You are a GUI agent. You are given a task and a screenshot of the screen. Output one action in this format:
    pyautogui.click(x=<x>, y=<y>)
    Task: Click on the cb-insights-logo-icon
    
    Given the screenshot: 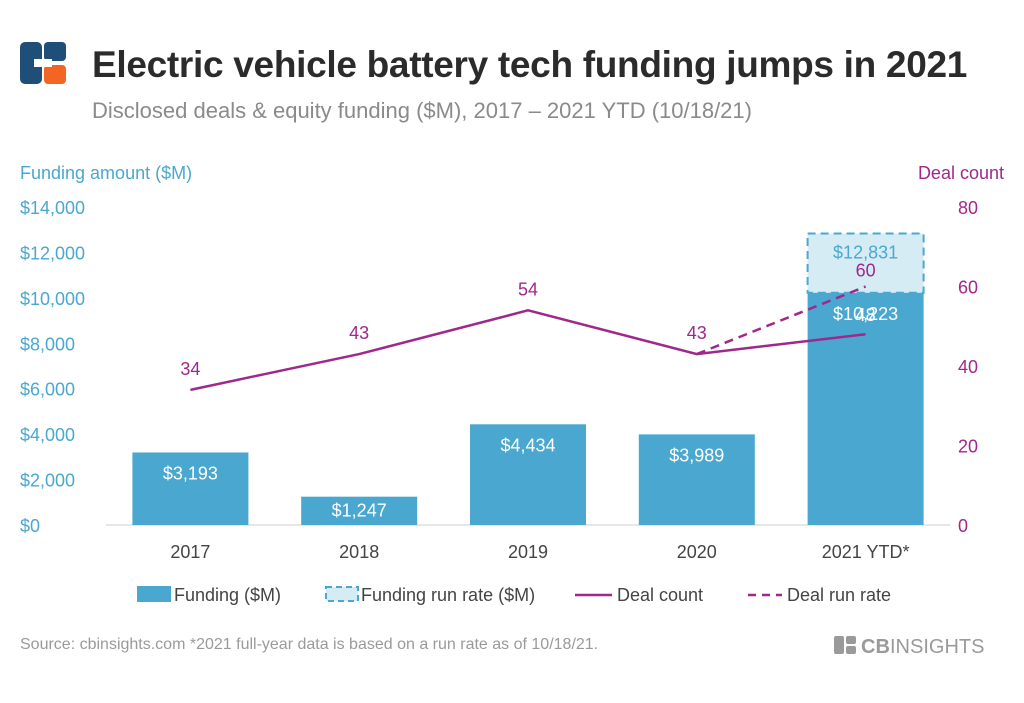 What is the action you would take?
    pyautogui.click(x=43, y=63)
    